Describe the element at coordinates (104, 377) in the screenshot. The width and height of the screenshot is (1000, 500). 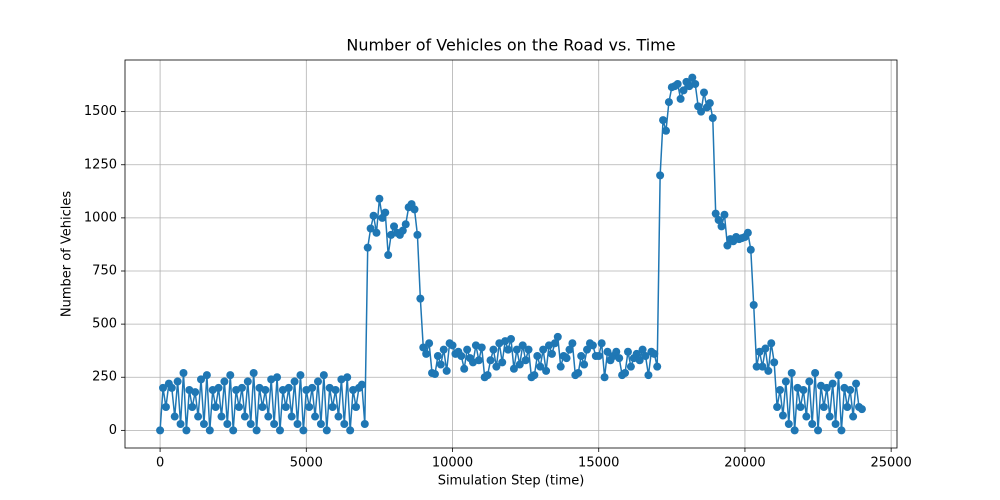
I see `y-tick-label: 250` at that location.